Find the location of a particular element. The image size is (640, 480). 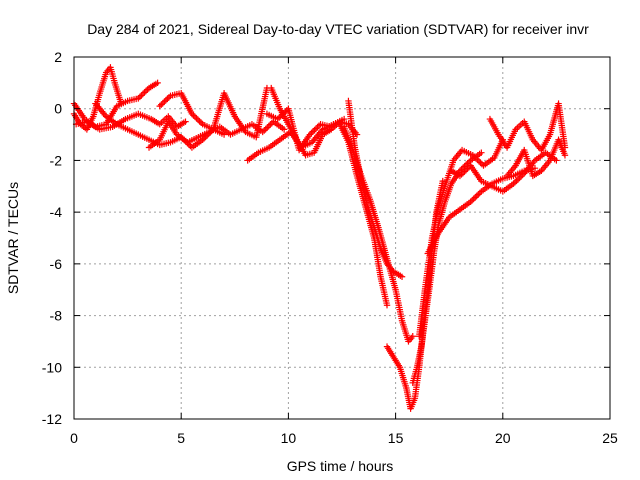

y-tick-label: -4 is located at coordinates (56, 212).